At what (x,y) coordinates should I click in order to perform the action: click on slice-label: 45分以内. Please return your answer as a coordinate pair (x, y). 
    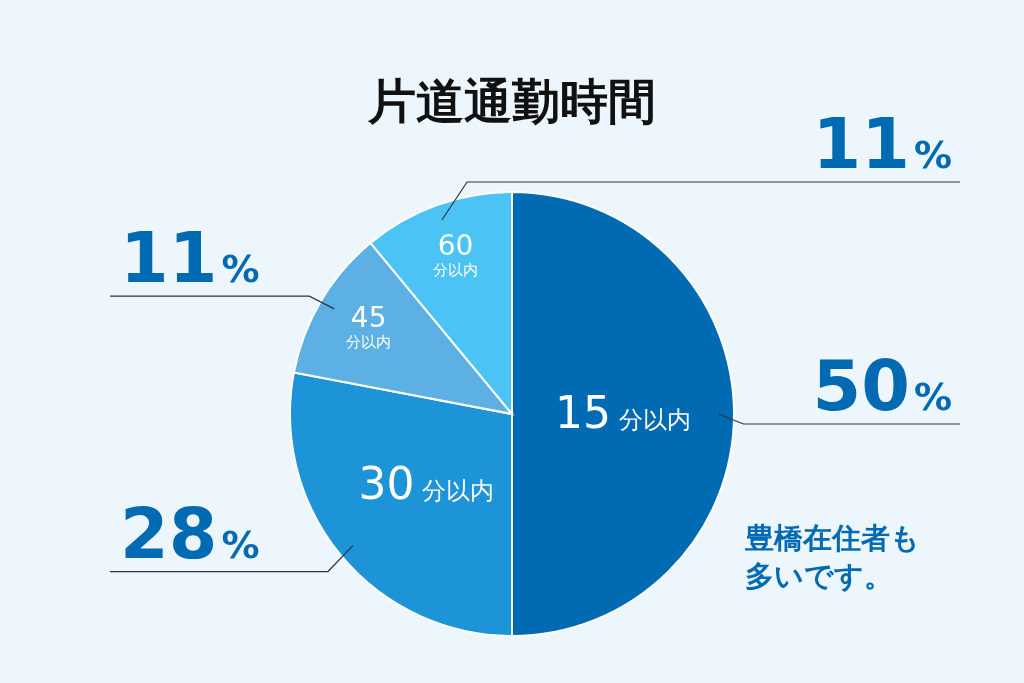
    Looking at the image, I should click on (369, 326).